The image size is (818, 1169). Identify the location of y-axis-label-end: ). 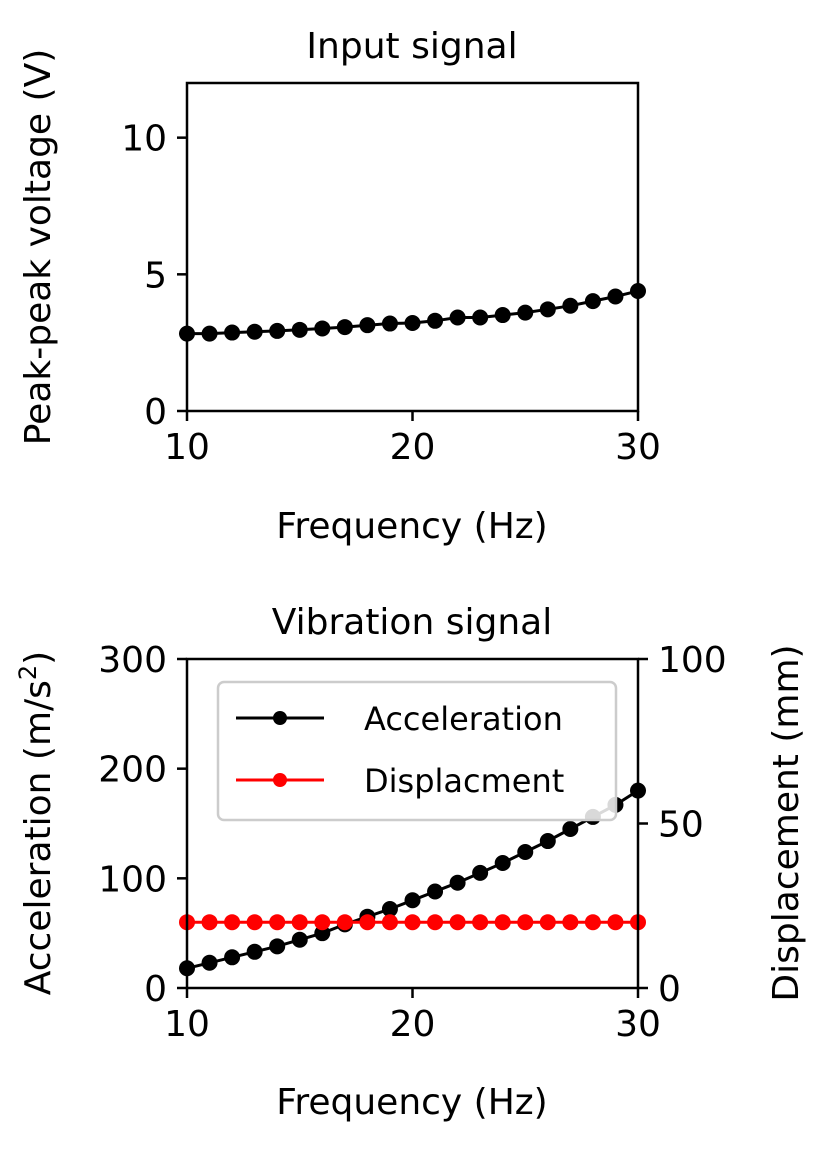
(38, 658).